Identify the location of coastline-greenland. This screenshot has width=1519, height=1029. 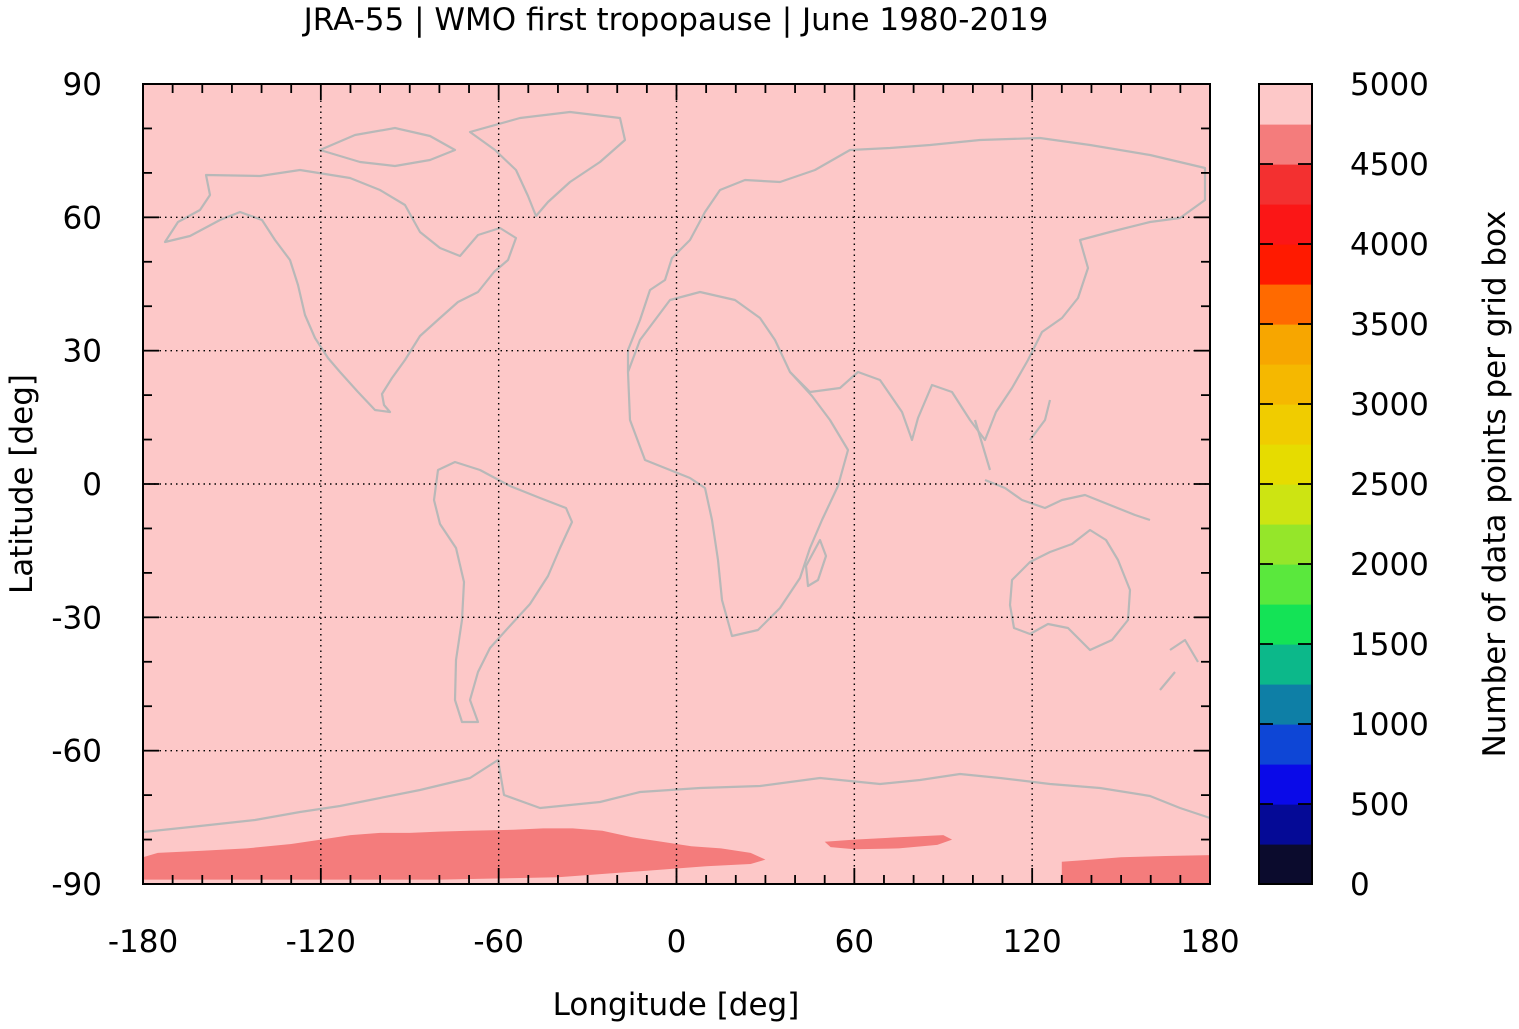
(547, 164).